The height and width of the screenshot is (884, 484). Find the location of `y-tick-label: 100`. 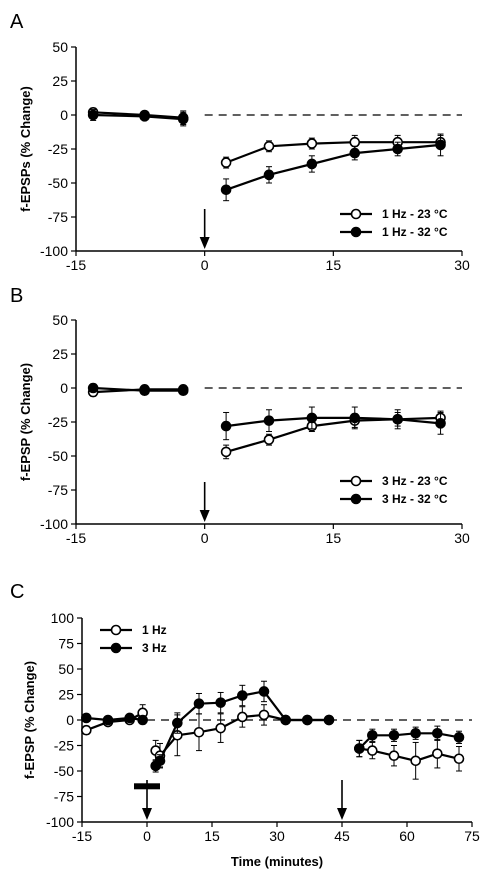

y-tick-label: 100 is located at coordinates (63, 618).